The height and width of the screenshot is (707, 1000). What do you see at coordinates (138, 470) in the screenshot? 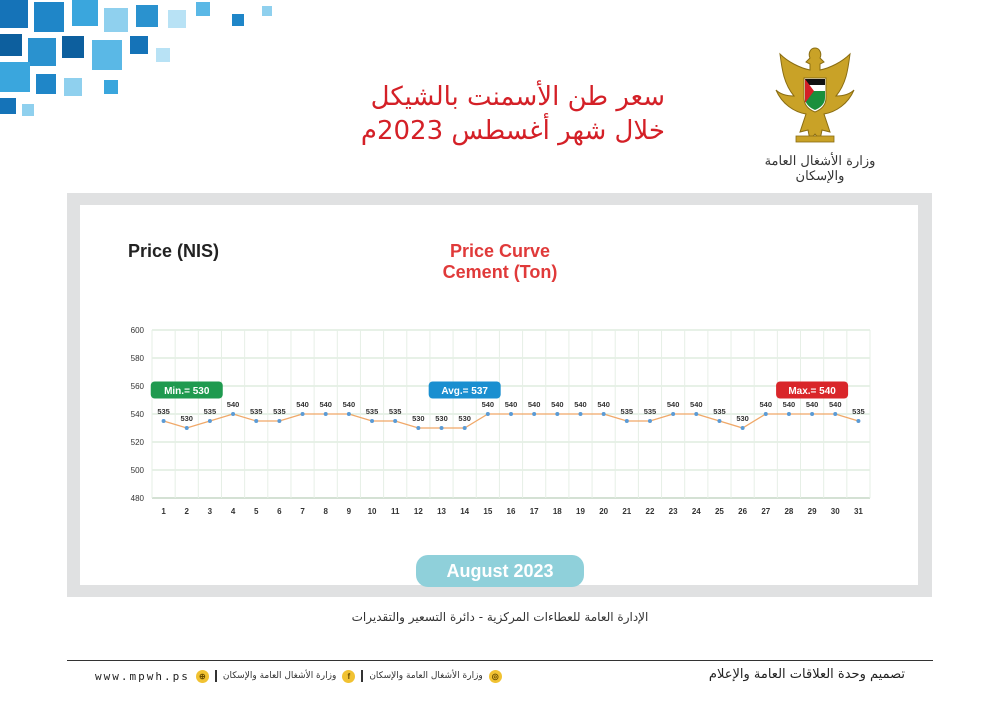
I see `y-tick-label: 500` at bounding box center [138, 470].